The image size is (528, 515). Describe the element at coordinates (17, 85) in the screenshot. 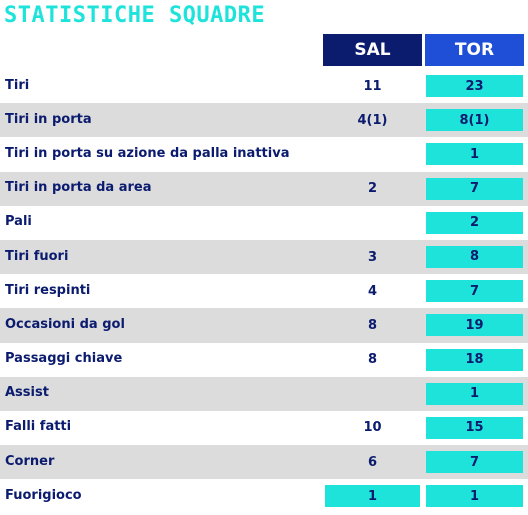

I see `stat-label: Tiri` at that location.